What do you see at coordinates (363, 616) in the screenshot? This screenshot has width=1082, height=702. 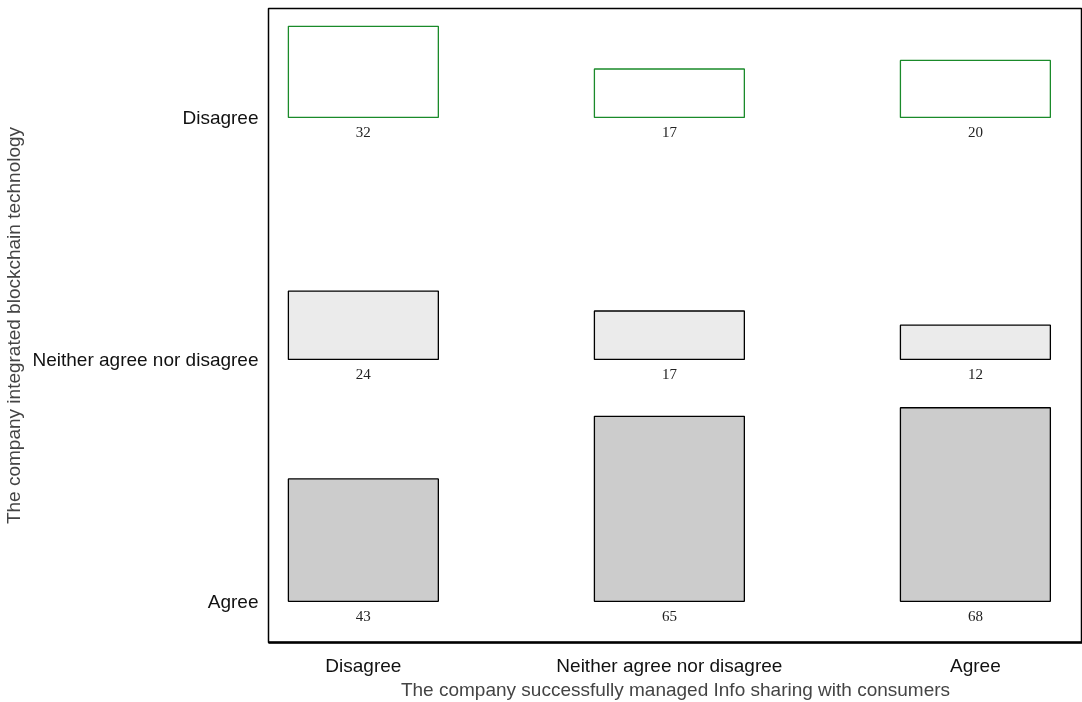 I see `data-label: 43` at bounding box center [363, 616].